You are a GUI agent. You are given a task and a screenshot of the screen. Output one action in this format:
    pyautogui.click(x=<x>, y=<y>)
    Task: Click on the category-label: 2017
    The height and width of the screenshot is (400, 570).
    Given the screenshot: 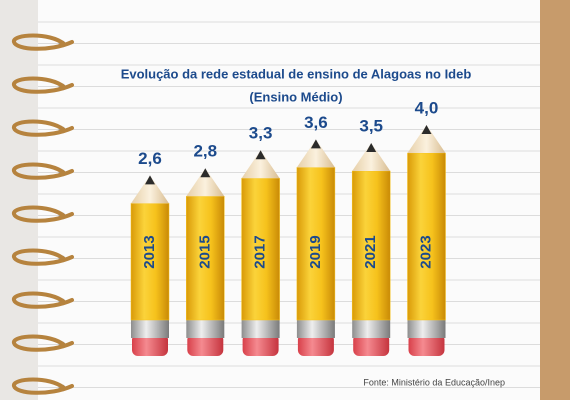 What is the action you would take?
    pyautogui.click(x=260, y=251)
    